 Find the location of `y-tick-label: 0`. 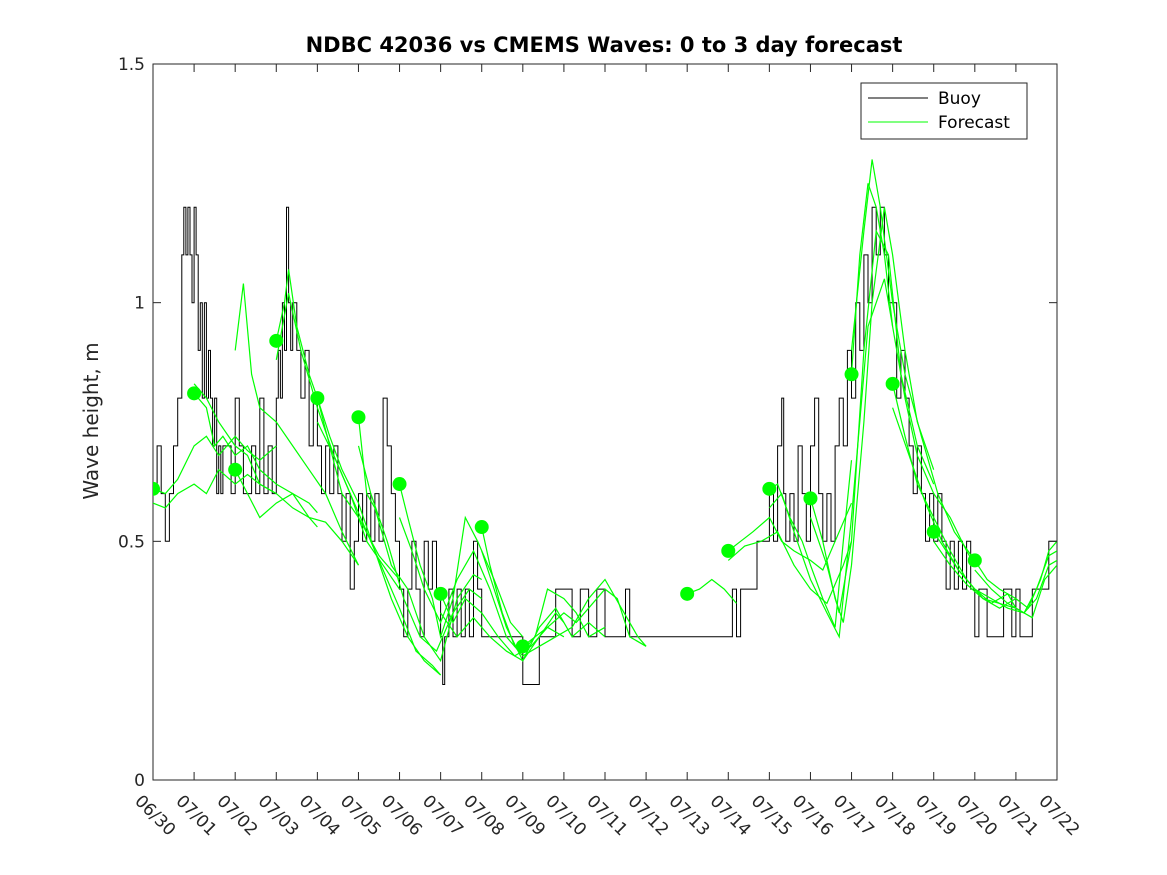

y-tick-label: 0 is located at coordinates (139, 781).